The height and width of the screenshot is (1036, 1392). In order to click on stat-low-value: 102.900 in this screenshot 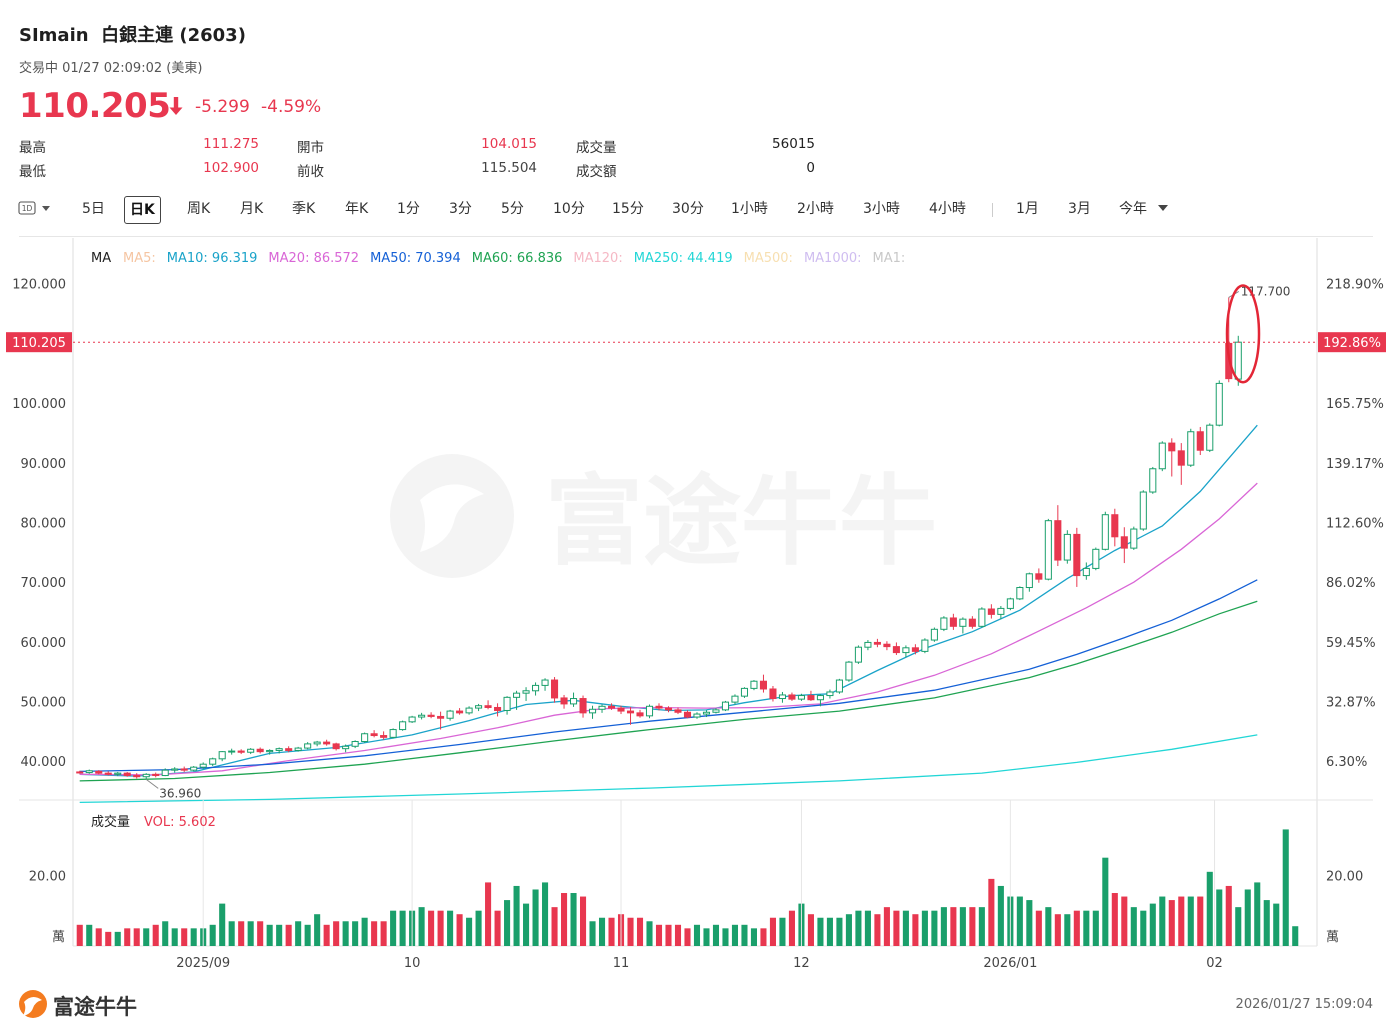, I will do `click(231, 168)`.